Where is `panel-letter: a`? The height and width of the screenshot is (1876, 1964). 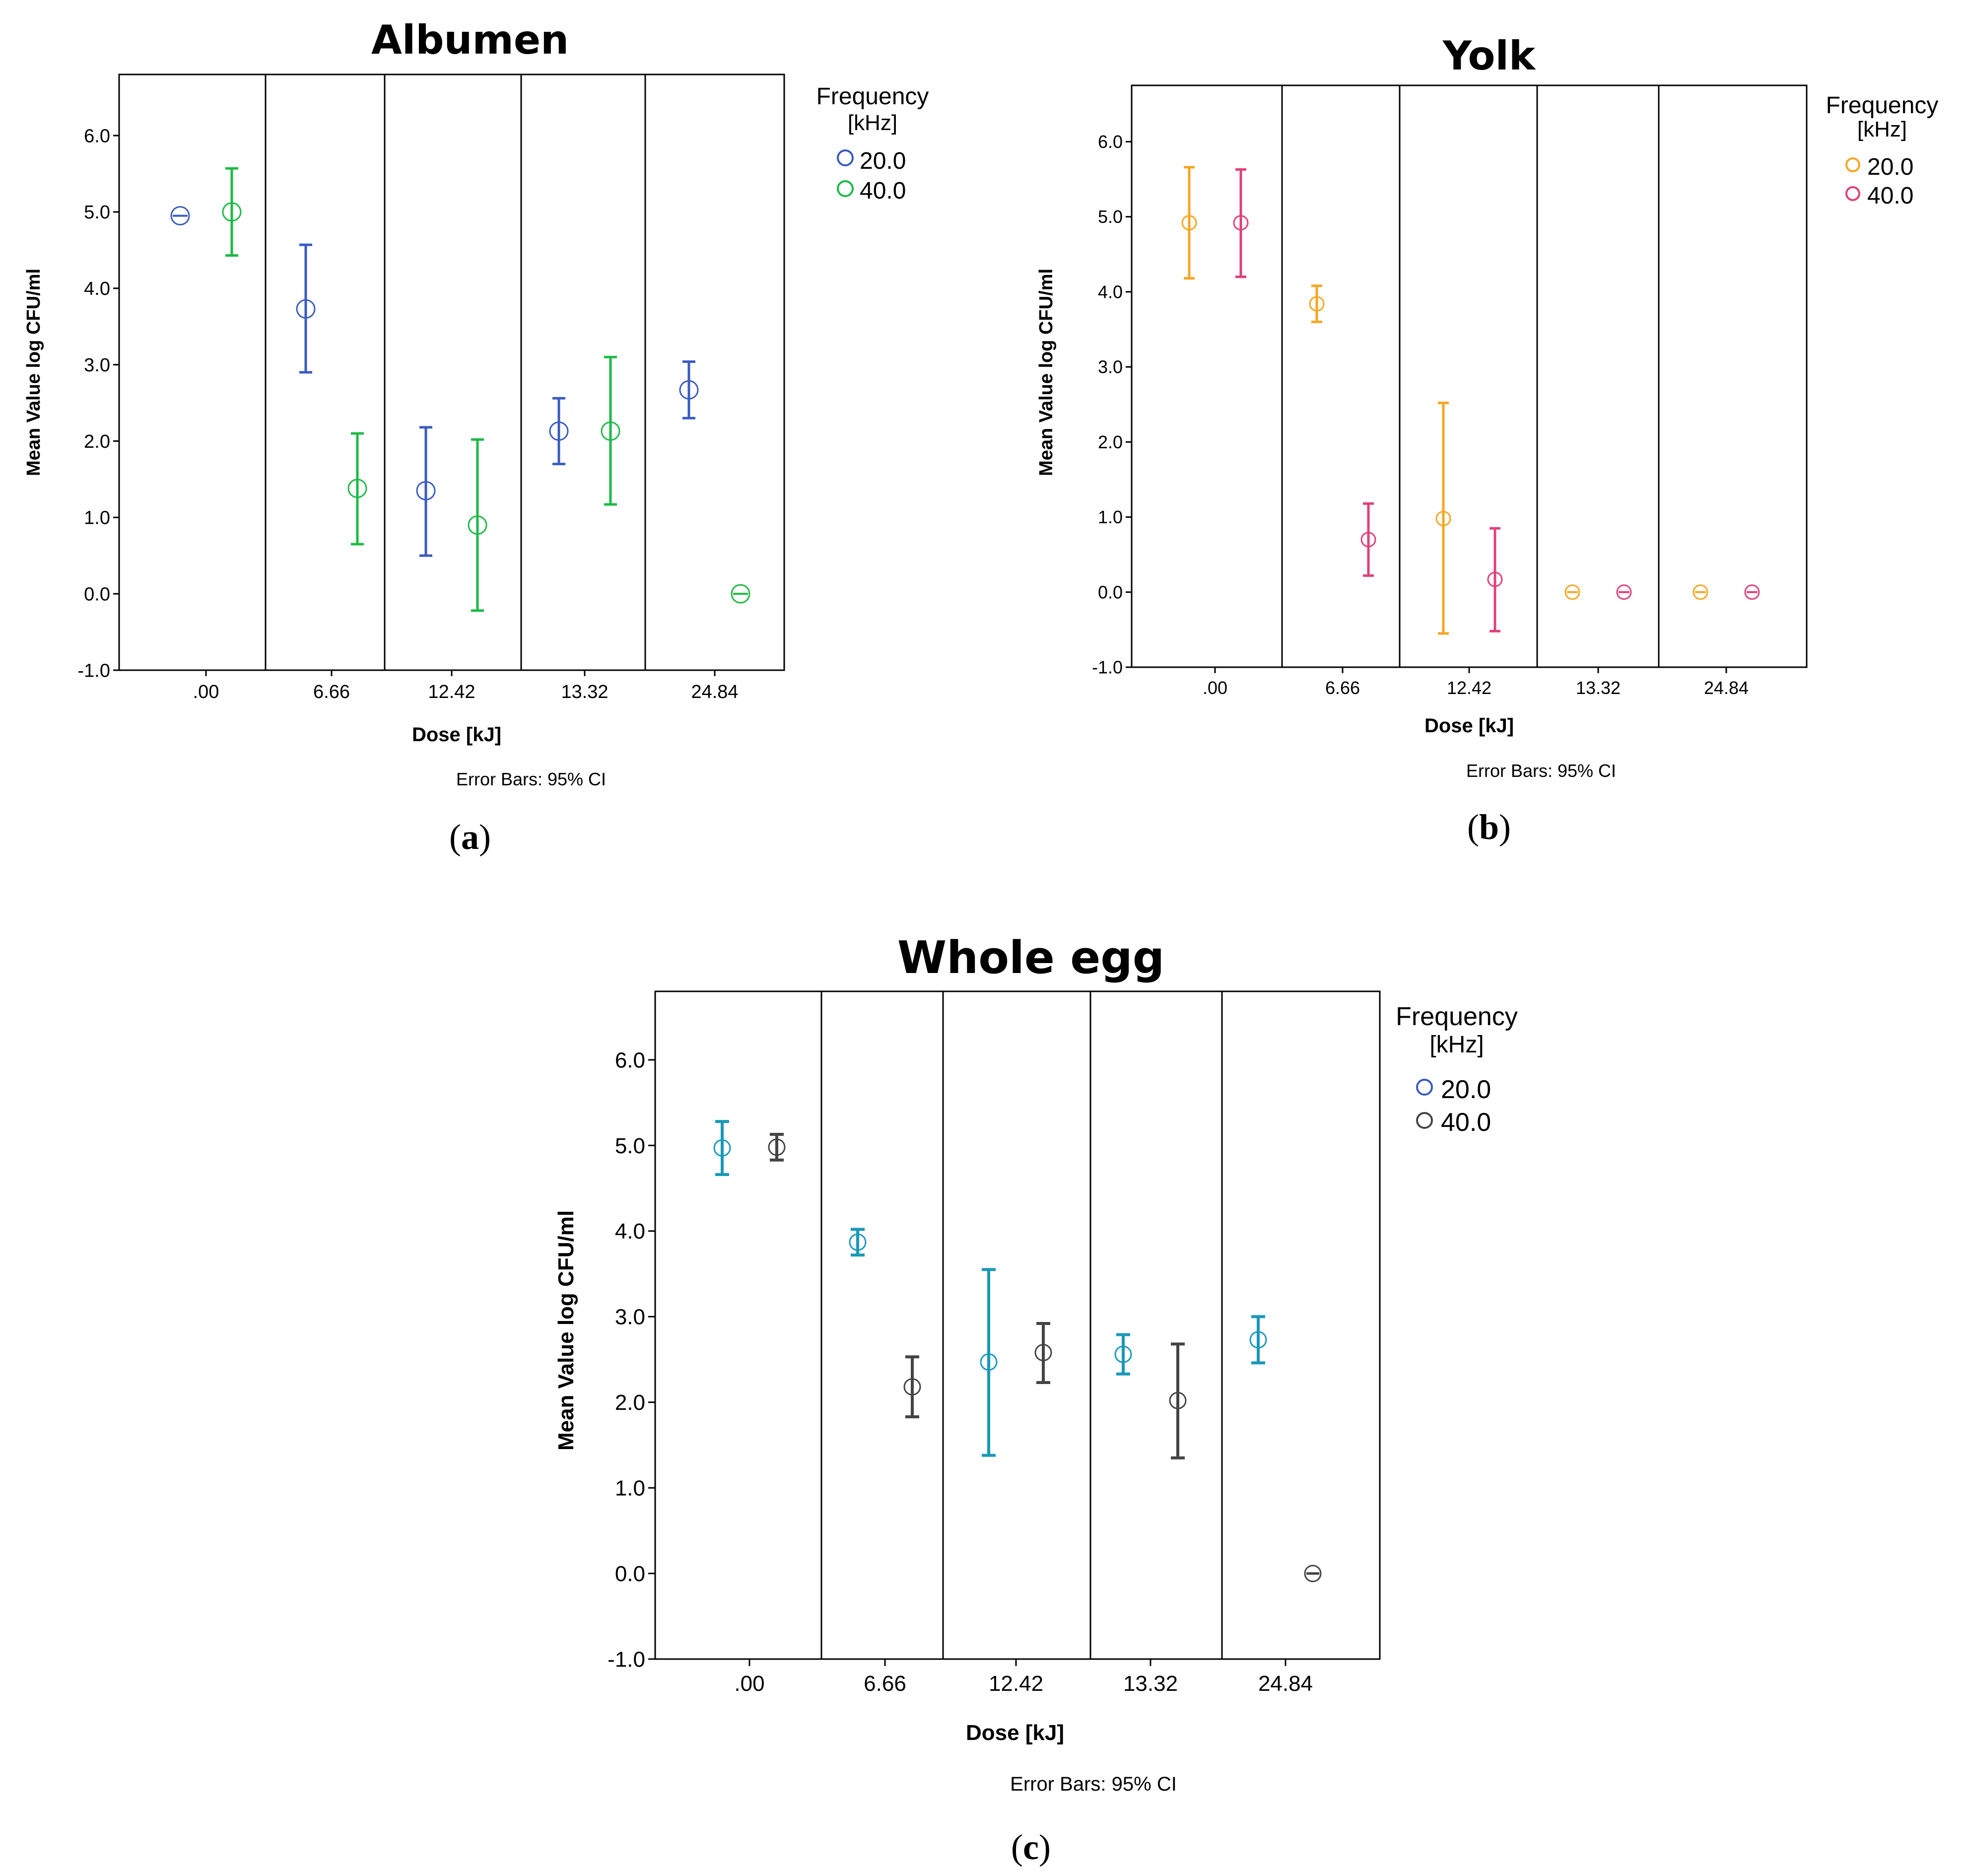 panel-letter: a is located at coordinates (470, 837).